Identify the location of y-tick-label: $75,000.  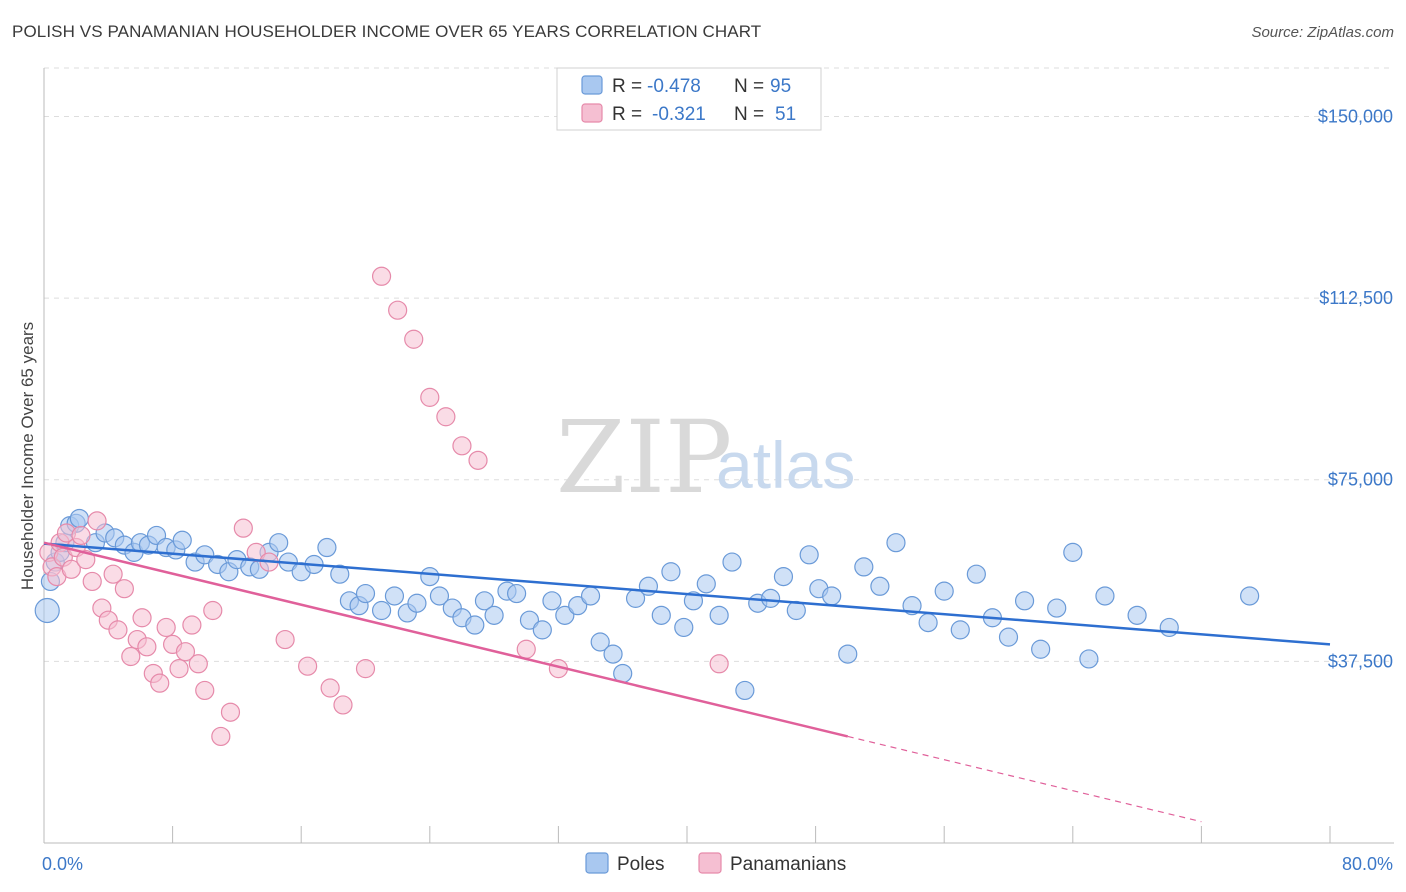
(1360, 480).